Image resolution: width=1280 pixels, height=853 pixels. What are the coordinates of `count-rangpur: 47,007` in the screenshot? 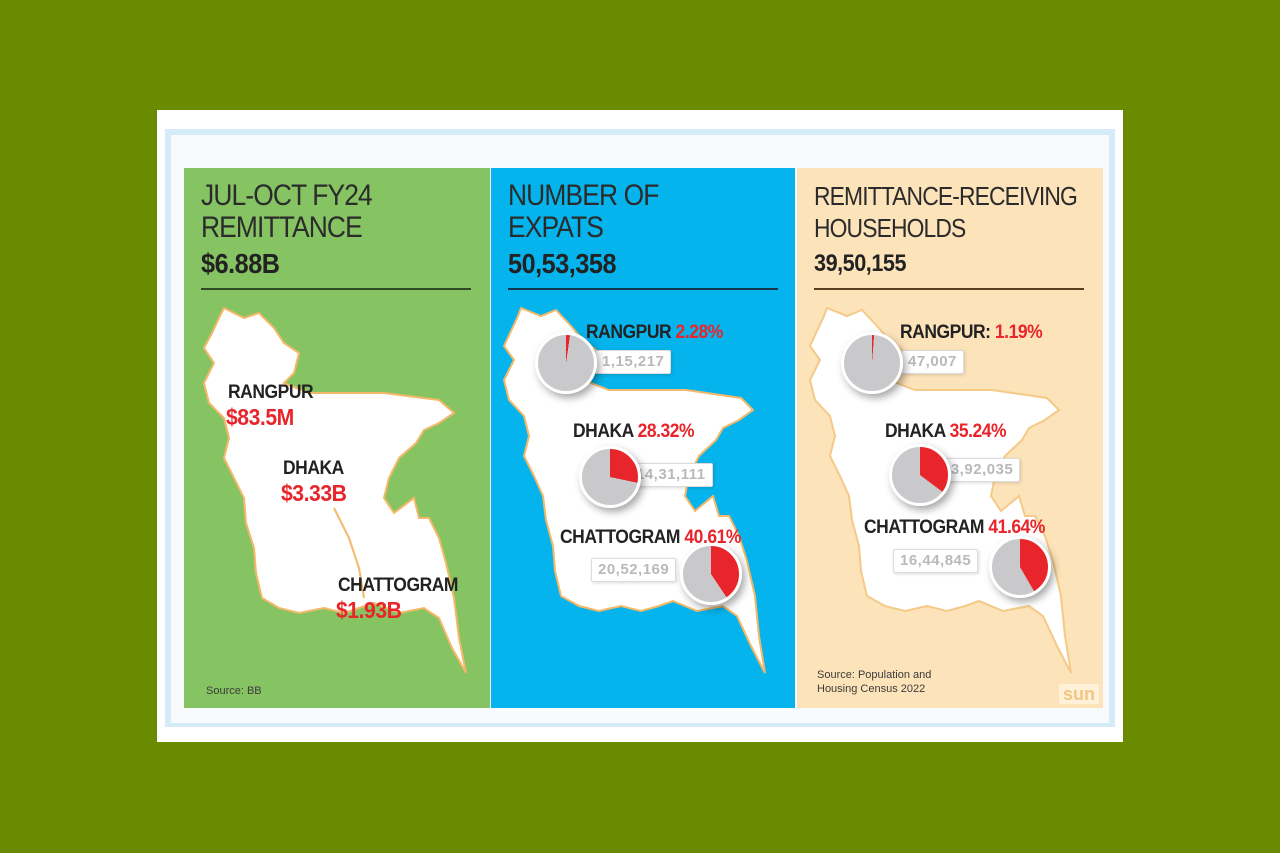 It's located at (932, 362).